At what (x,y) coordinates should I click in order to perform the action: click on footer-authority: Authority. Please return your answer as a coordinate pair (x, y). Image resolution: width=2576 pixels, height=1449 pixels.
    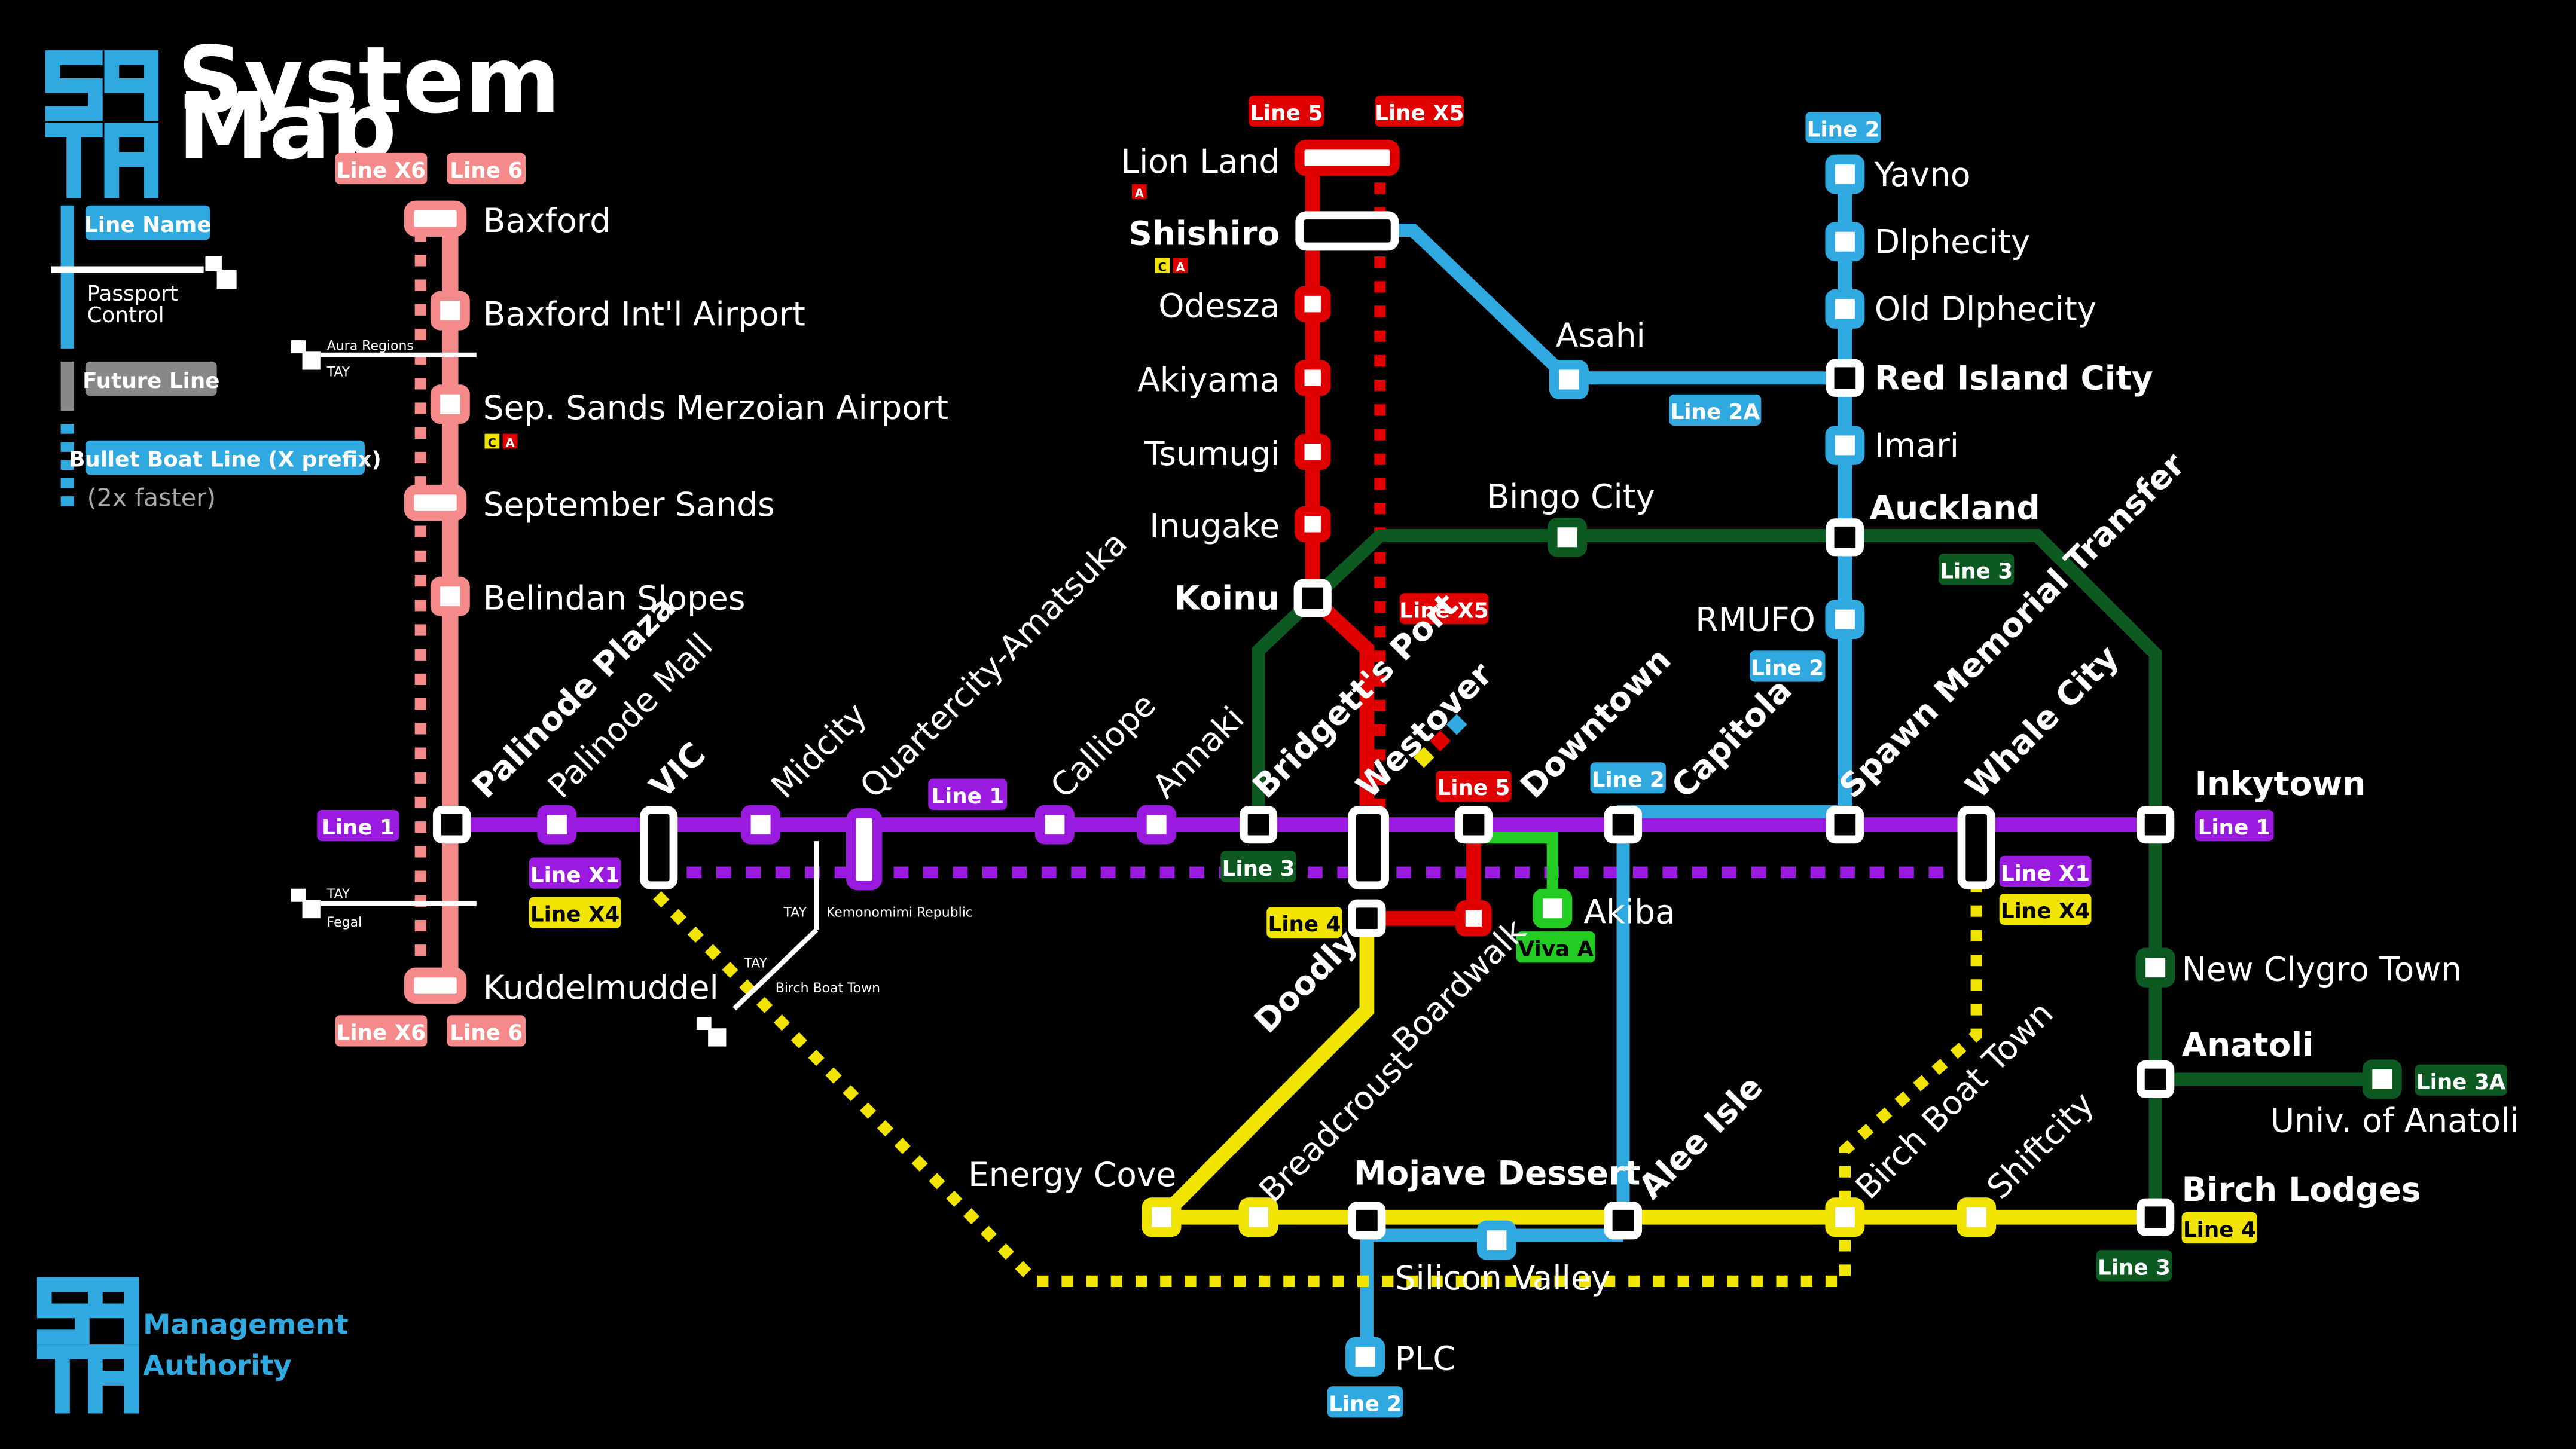
    Looking at the image, I should click on (217, 1366).